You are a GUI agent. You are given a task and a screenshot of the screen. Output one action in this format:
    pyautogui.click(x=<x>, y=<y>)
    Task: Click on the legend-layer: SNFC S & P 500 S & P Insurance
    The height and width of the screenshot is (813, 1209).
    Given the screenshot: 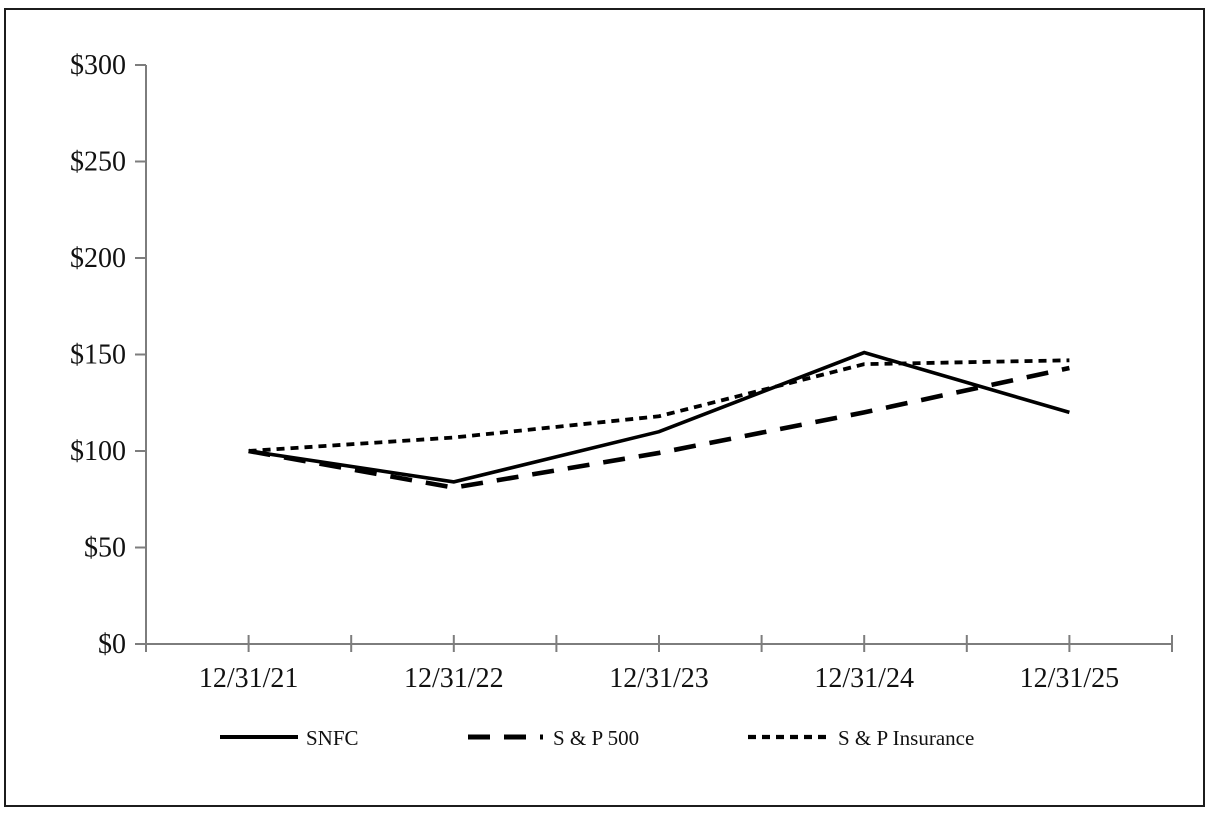 What is the action you would take?
    pyautogui.click(x=597, y=738)
    